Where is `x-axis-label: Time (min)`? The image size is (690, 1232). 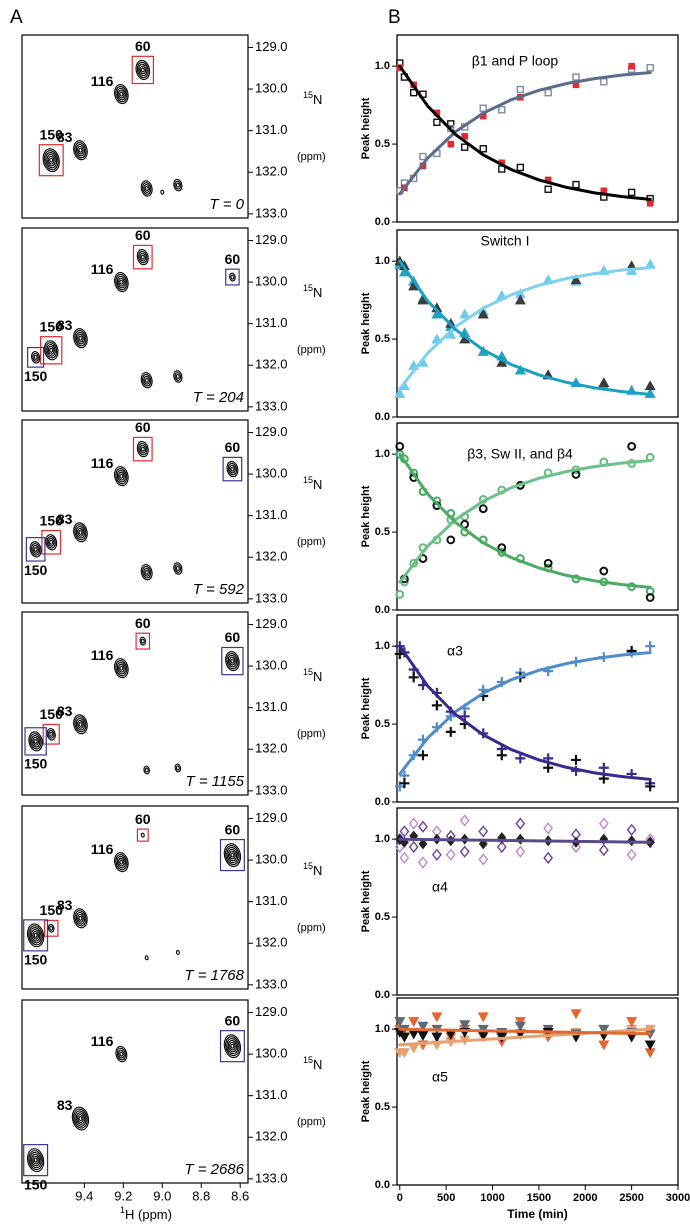 x-axis-label: Time (min) is located at coordinates (537, 1214).